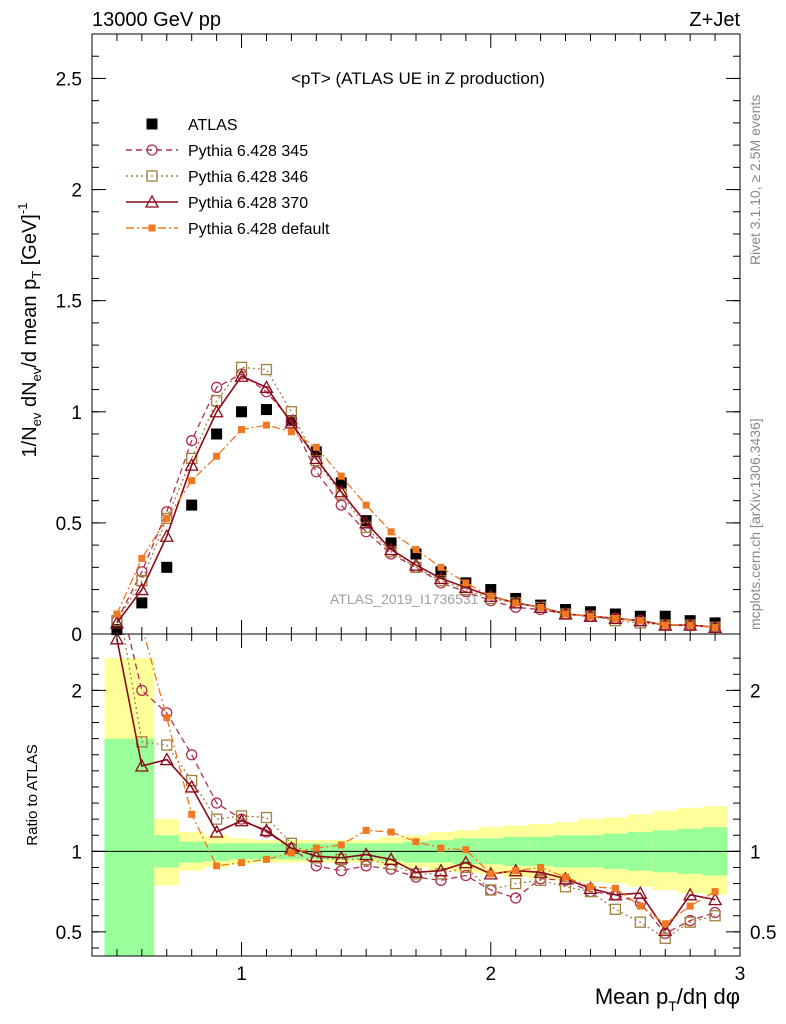 This screenshot has height=1024, width=786. Describe the element at coordinates (76, 413) in the screenshot. I see `y-tick-label: 1` at that location.